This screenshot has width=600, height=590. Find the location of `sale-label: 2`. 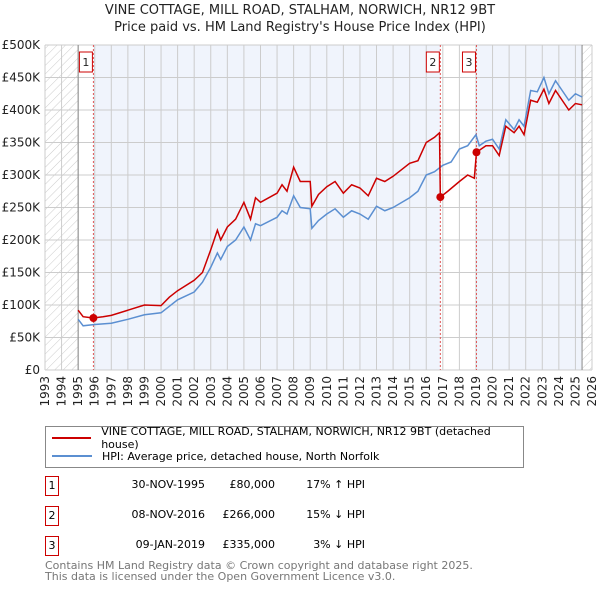

sale-label: 2 is located at coordinates (432, 62).